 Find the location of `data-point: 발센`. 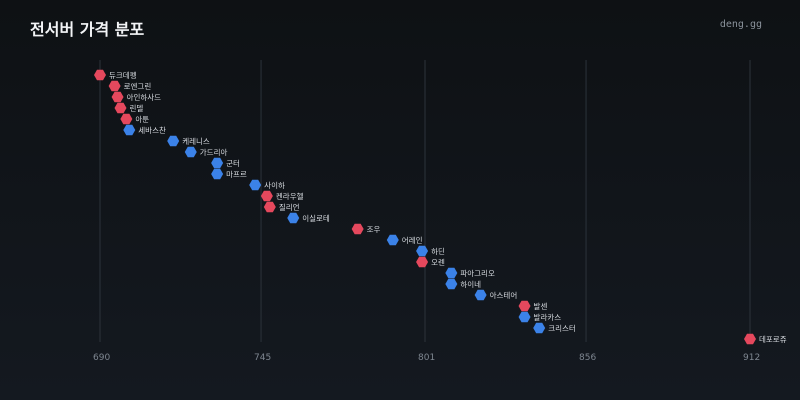

data-point: 발센 is located at coordinates (533, 306).